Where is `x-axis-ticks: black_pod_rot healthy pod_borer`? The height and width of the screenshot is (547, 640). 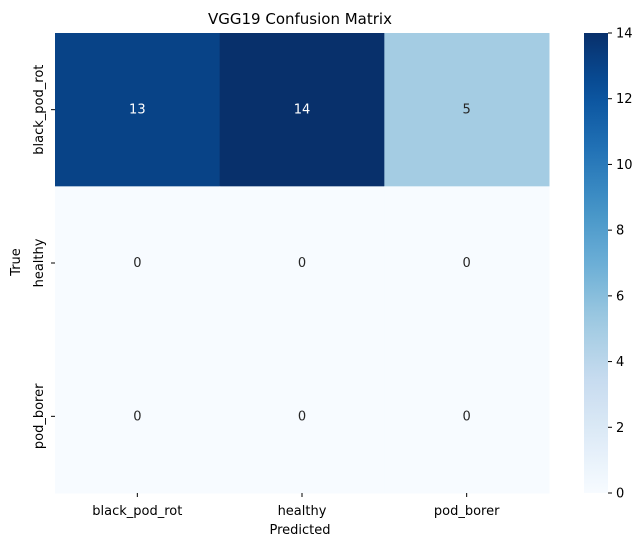
x-axis-ticks: black_pod_rot healthy pod_borer is located at coordinates (296, 506).